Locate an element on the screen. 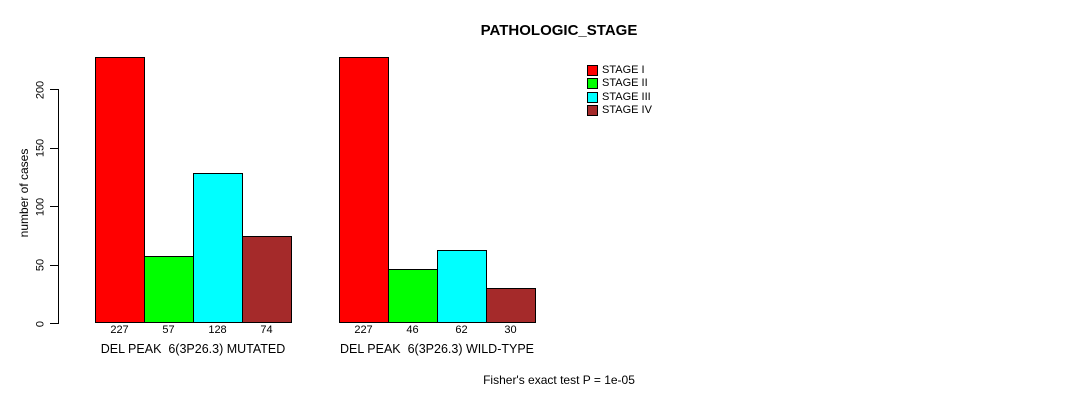 This screenshot has width=1090, height=400. y-axis-tick-label: 50 is located at coordinates (40, 265).